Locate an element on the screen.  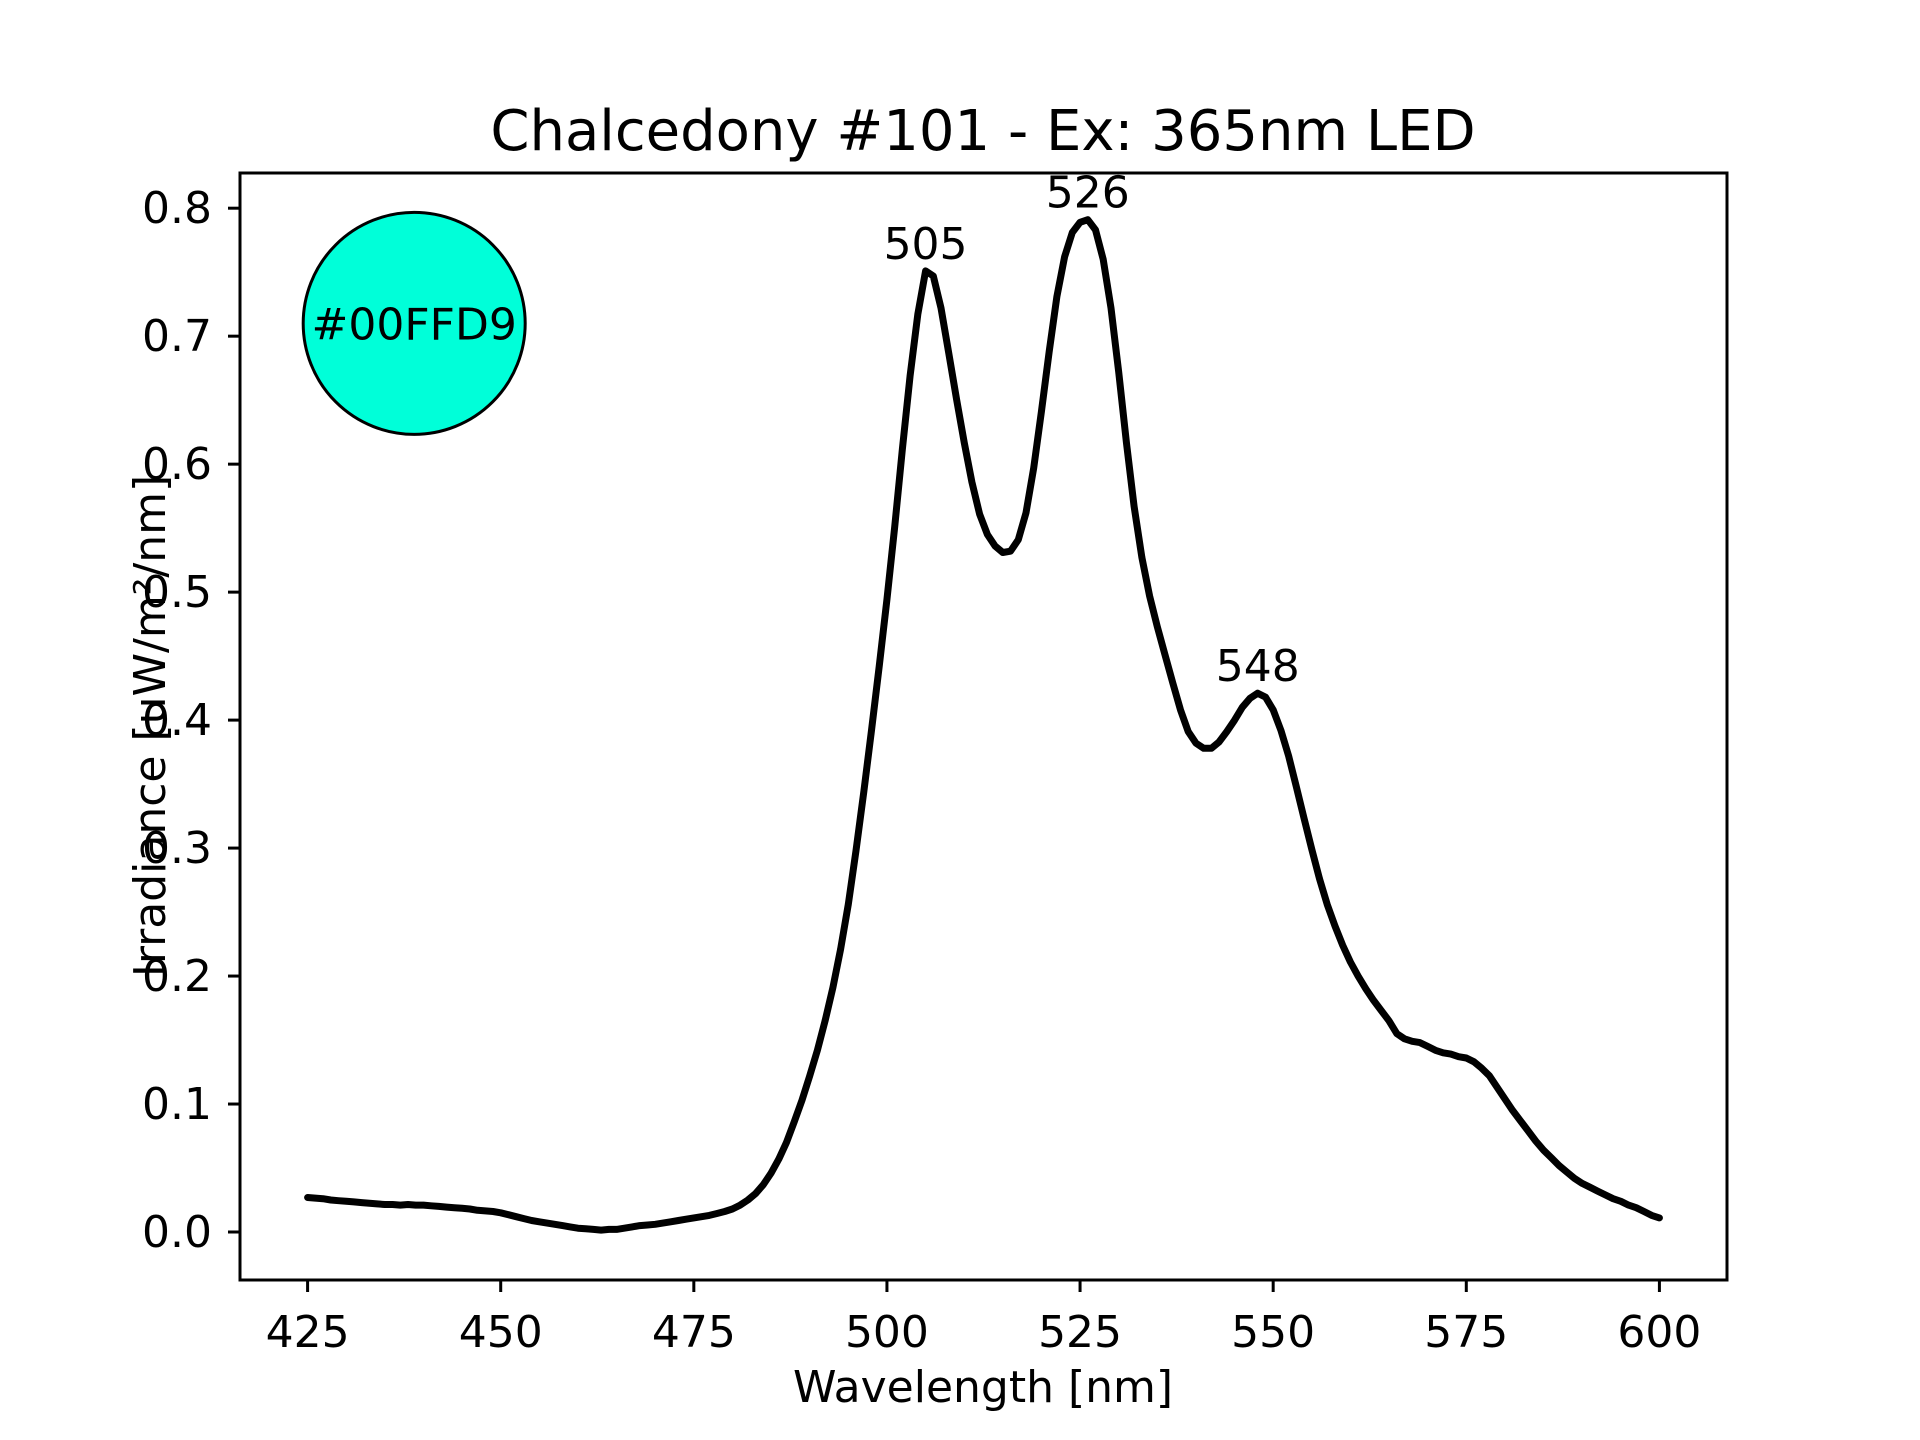
color-swatch-circle is located at coordinates (414, 323).